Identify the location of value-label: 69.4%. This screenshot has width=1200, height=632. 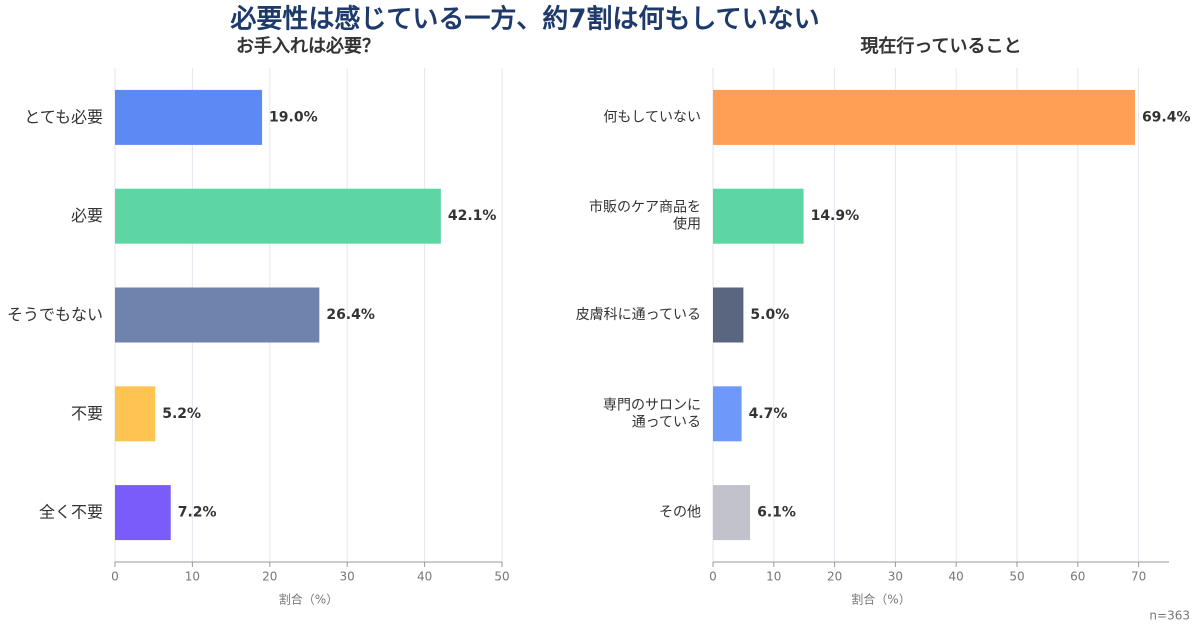
(1166, 117).